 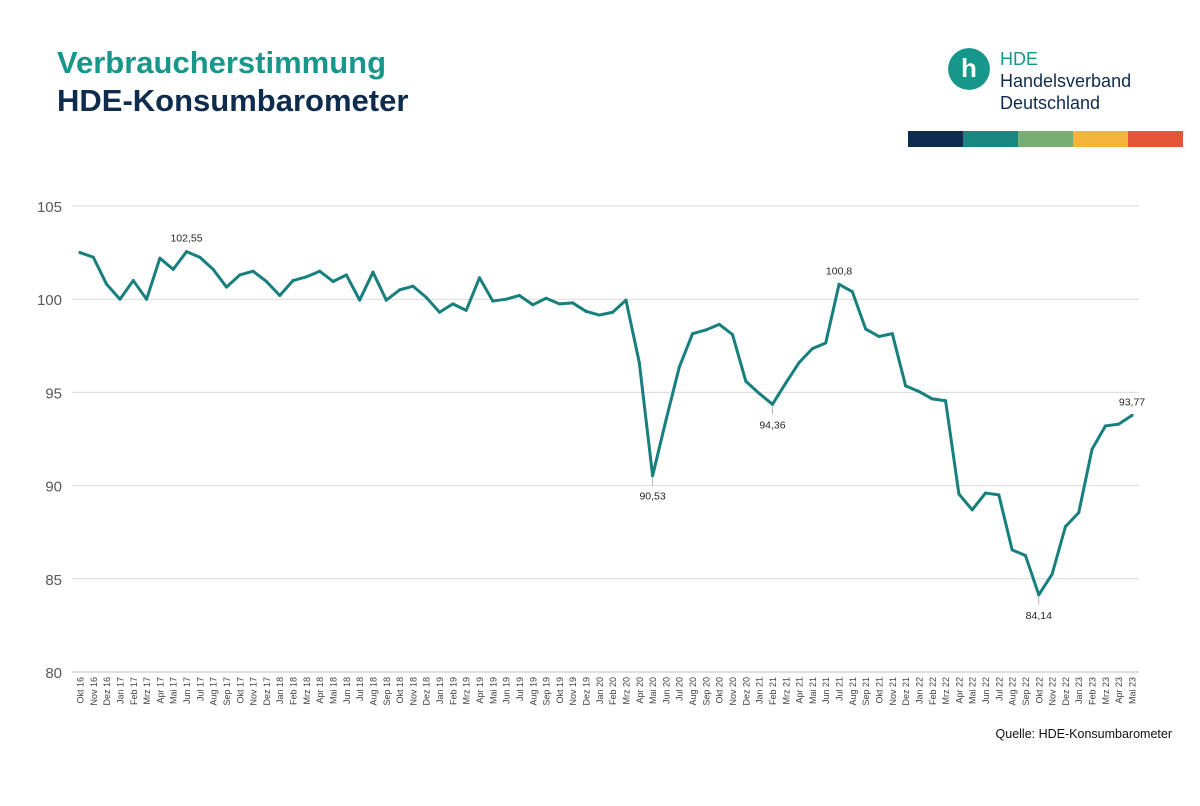 What do you see at coordinates (134, 691) in the screenshot?
I see `x-tick-label: Feb 17` at bounding box center [134, 691].